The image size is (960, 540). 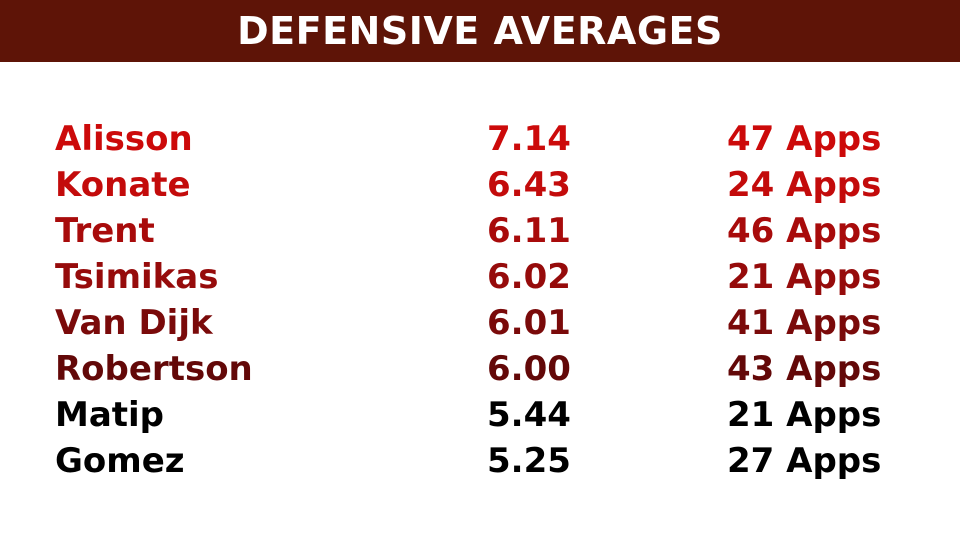 I want to click on player-name: Tsimikas, so click(x=137, y=277).